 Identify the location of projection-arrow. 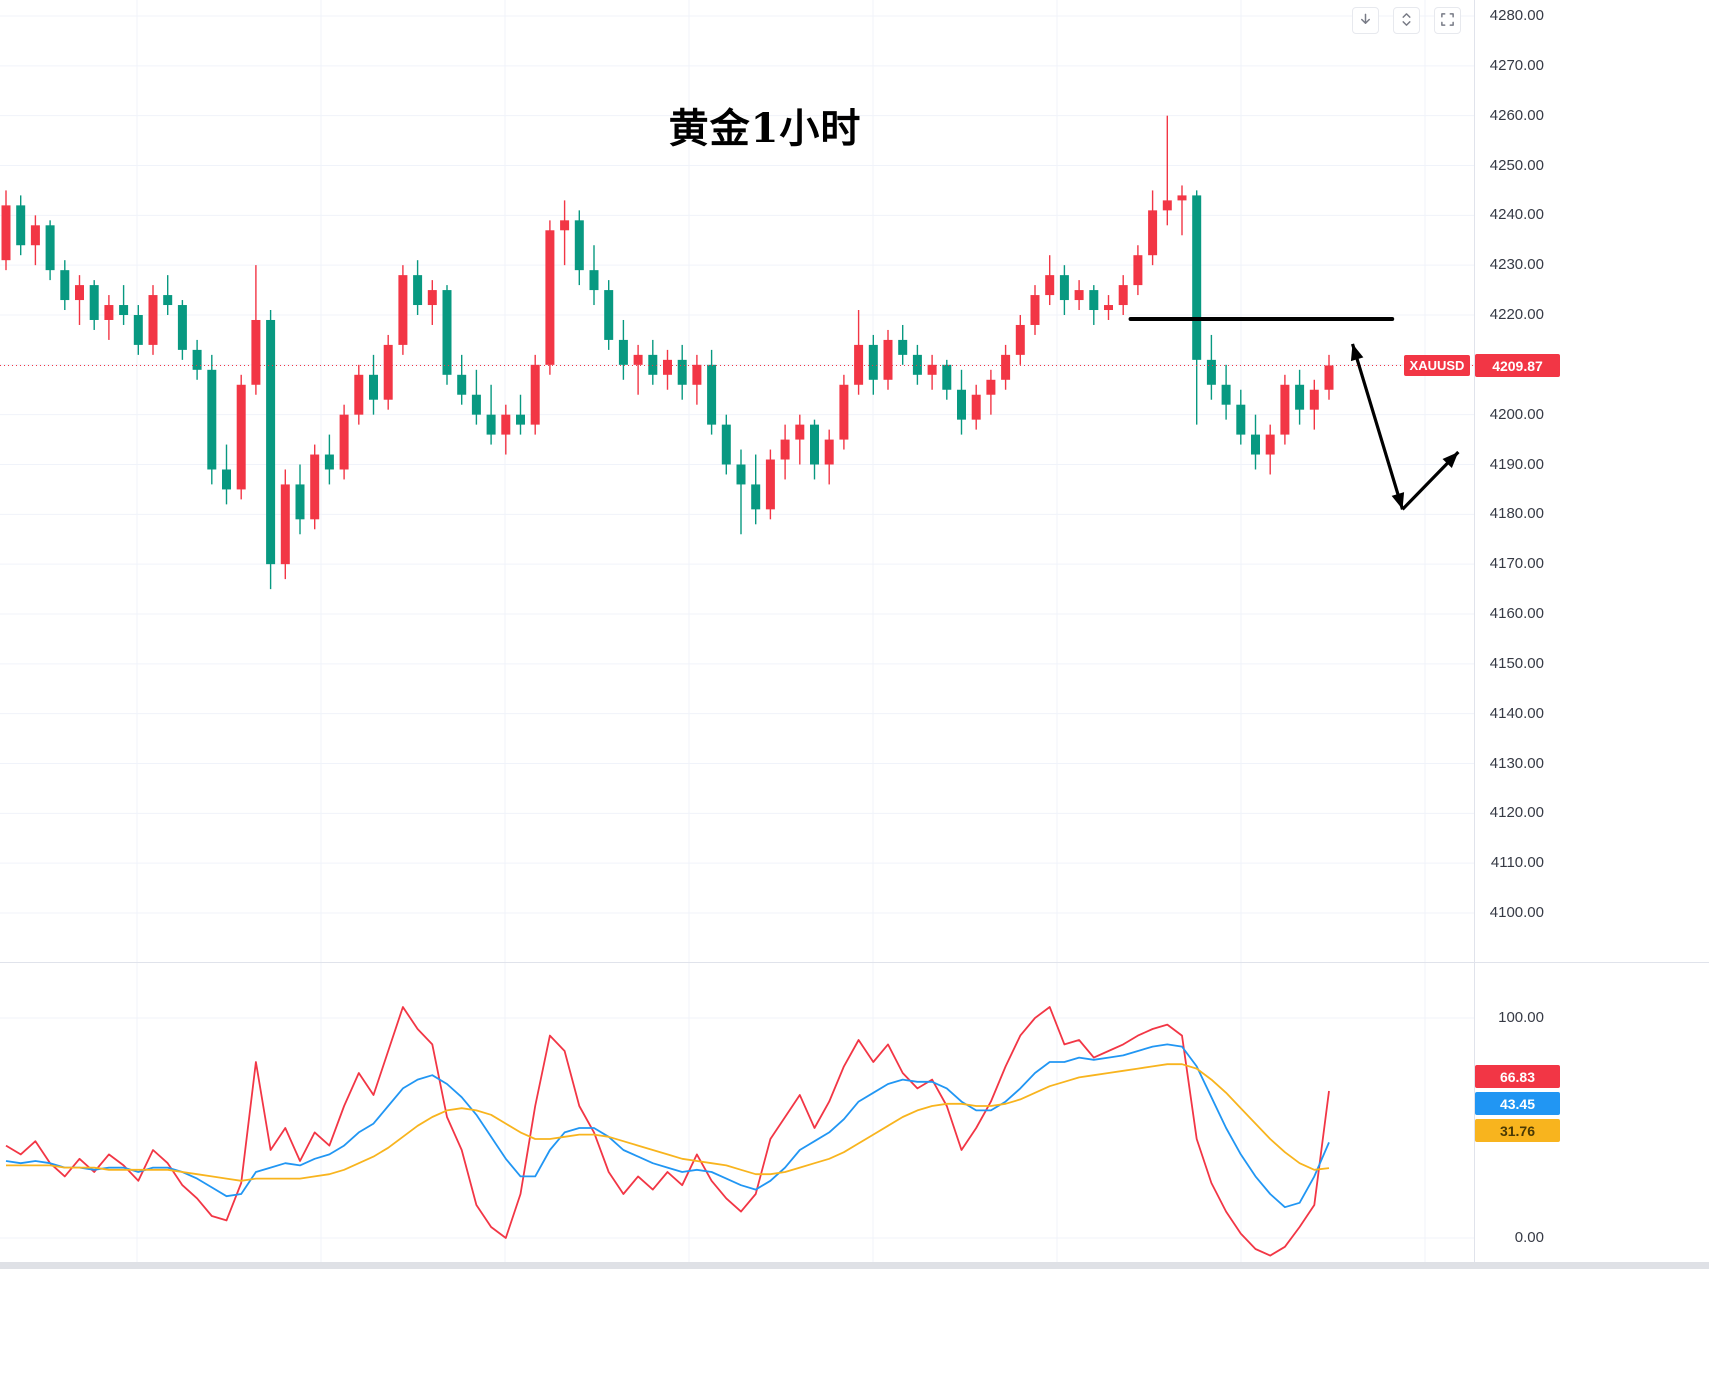
(1377, 426).